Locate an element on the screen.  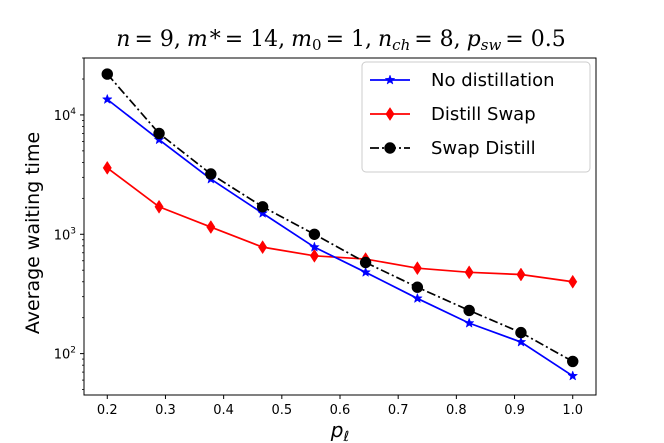
legend-box is located at coordinates (476, 117).